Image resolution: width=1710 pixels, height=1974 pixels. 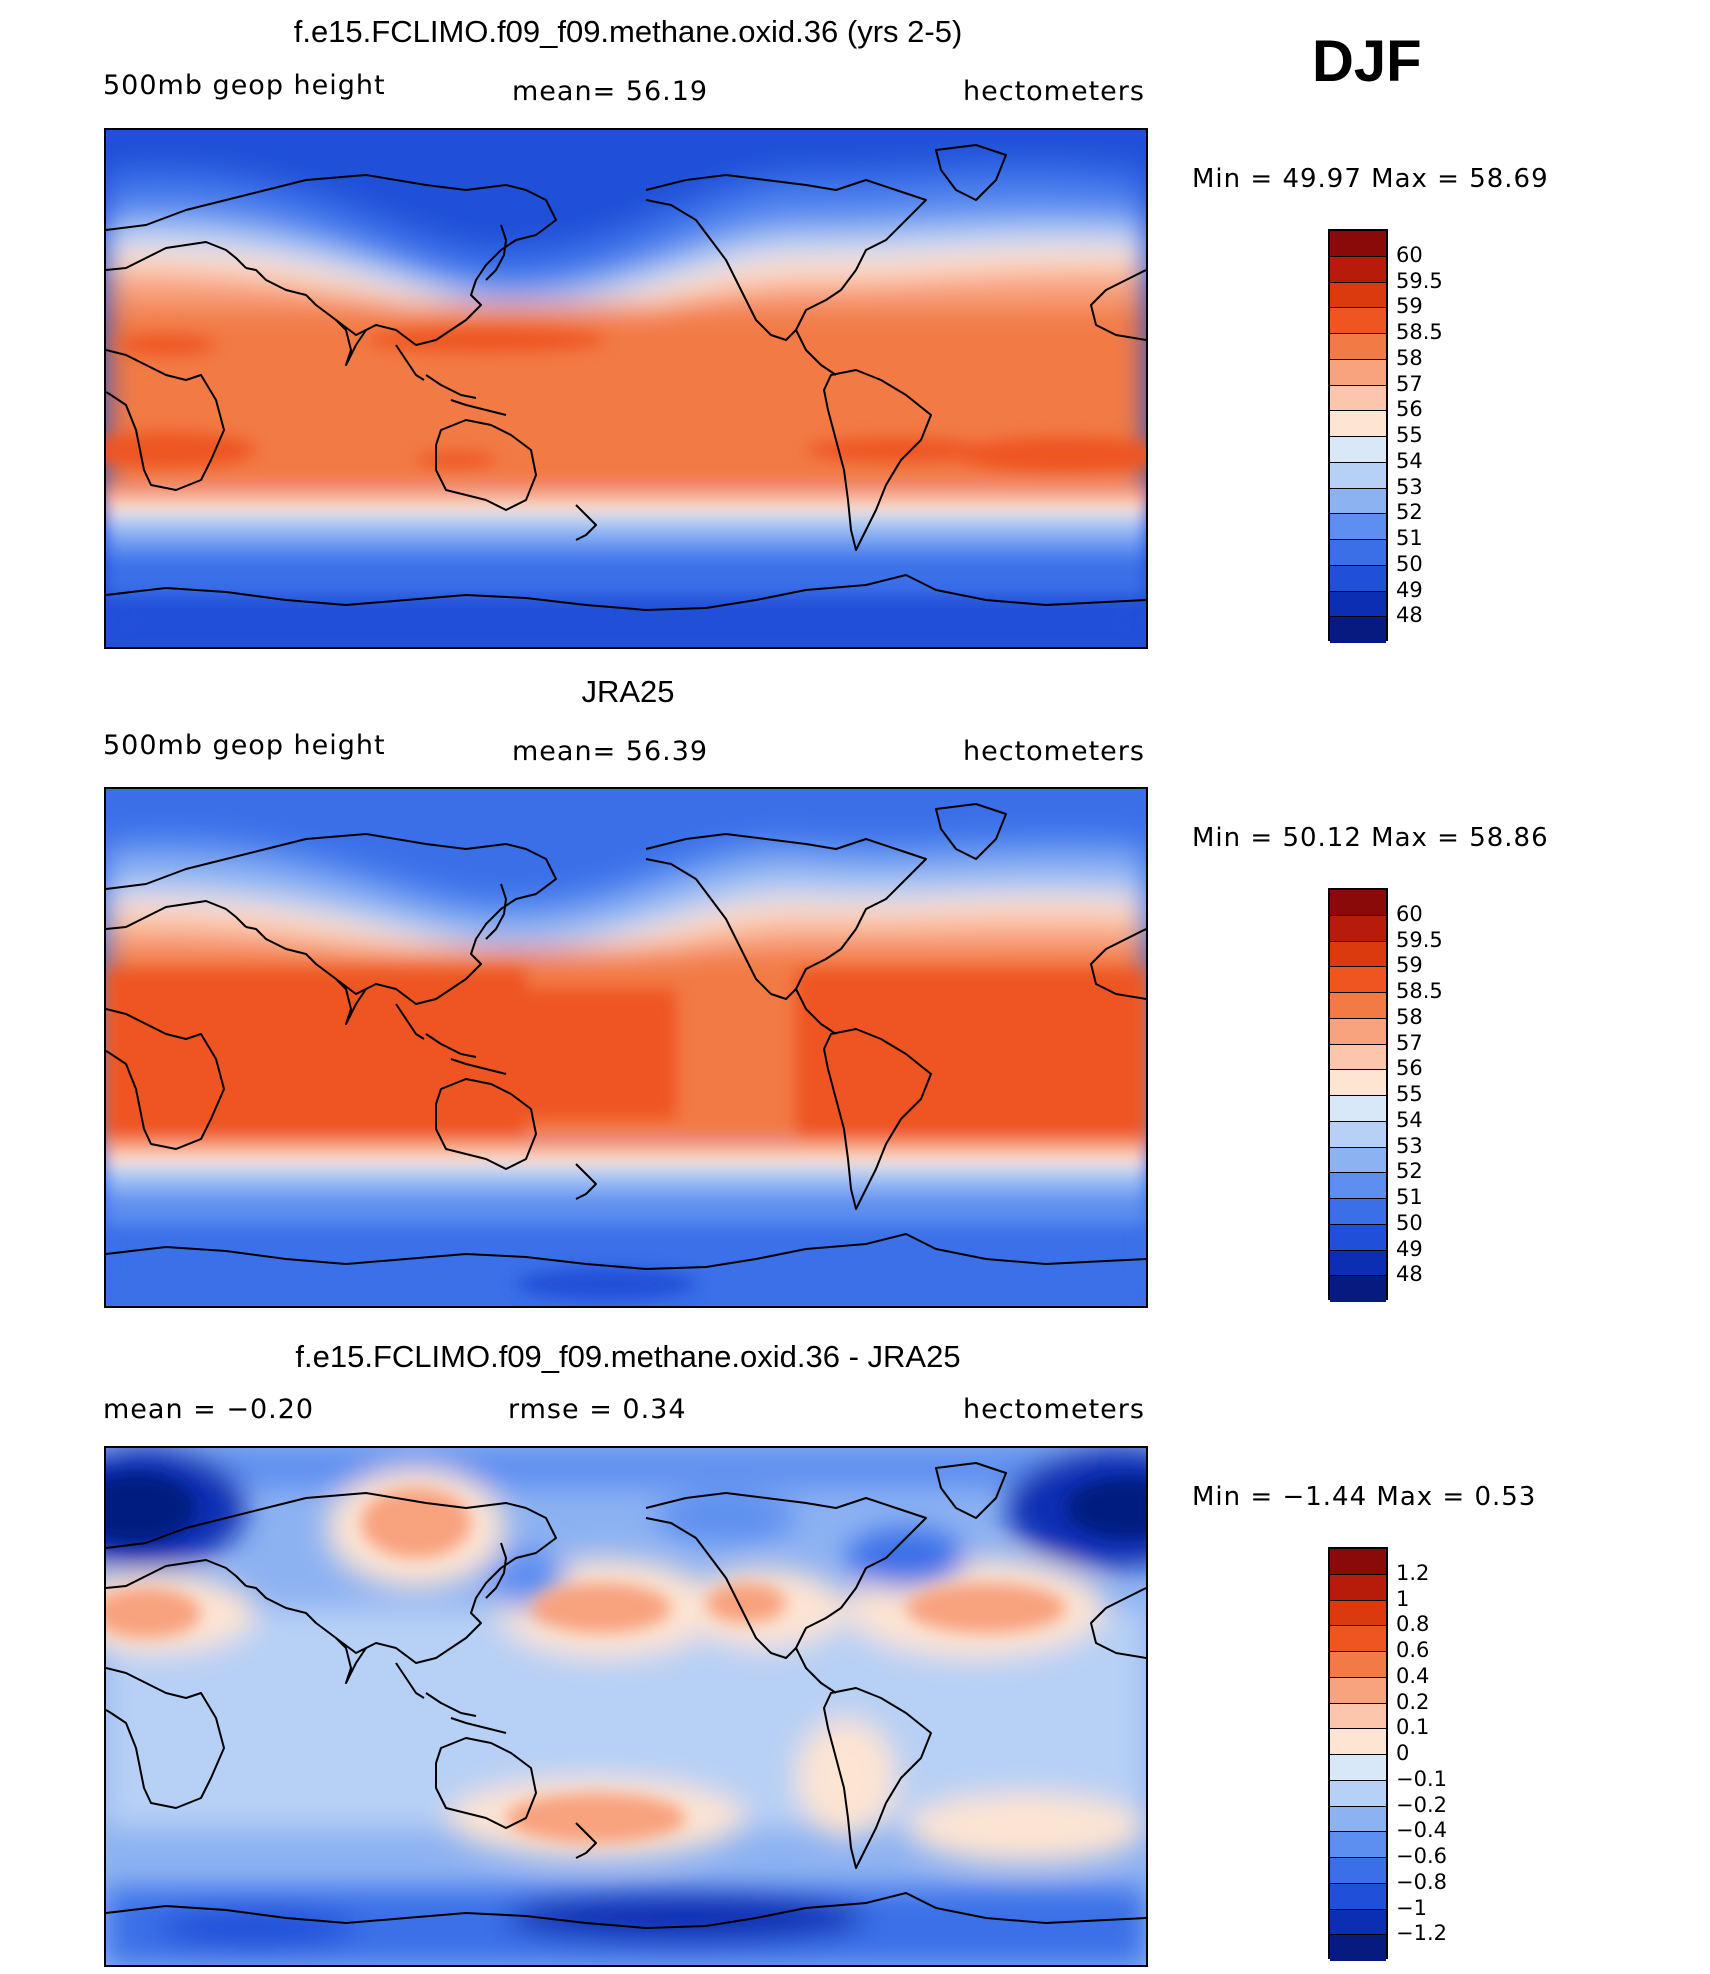 I want to click on panel-3-colorbar, so click(x=1358, y=1754).